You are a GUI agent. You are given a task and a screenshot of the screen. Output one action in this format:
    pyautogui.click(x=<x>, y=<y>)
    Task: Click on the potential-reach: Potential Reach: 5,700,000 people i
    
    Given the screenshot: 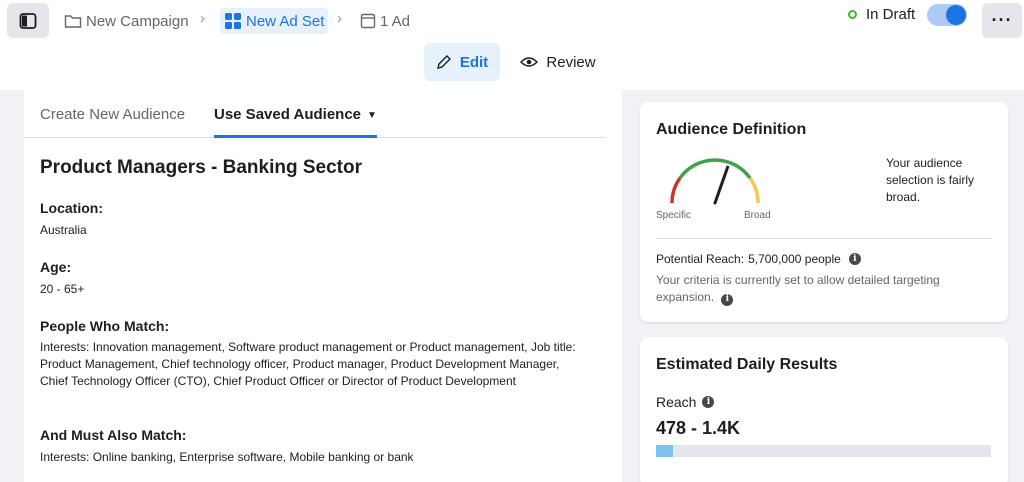 What is the action you would take?
    pyautogui.click(x=760, y=259)
    